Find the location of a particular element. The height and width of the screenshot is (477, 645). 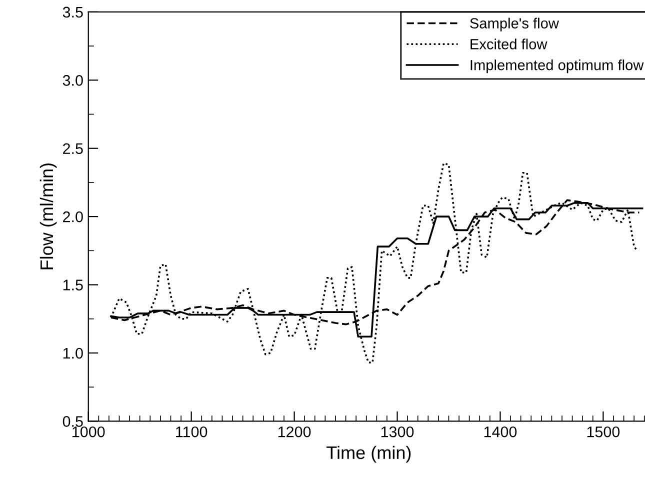

y-axis-title: Flow (ml/min) is located at coordinates (48, 217).